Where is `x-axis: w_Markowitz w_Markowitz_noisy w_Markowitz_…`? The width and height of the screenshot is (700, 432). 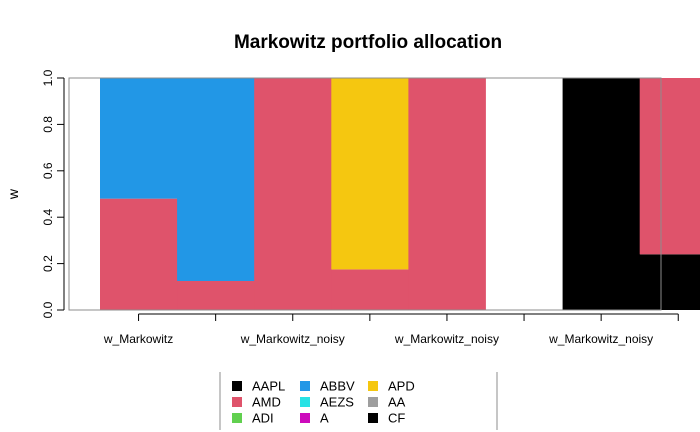
x-axis: w_Markowitz w_Markowitz_noisy w_Markowitz_… is located at coordinates (391, 329).